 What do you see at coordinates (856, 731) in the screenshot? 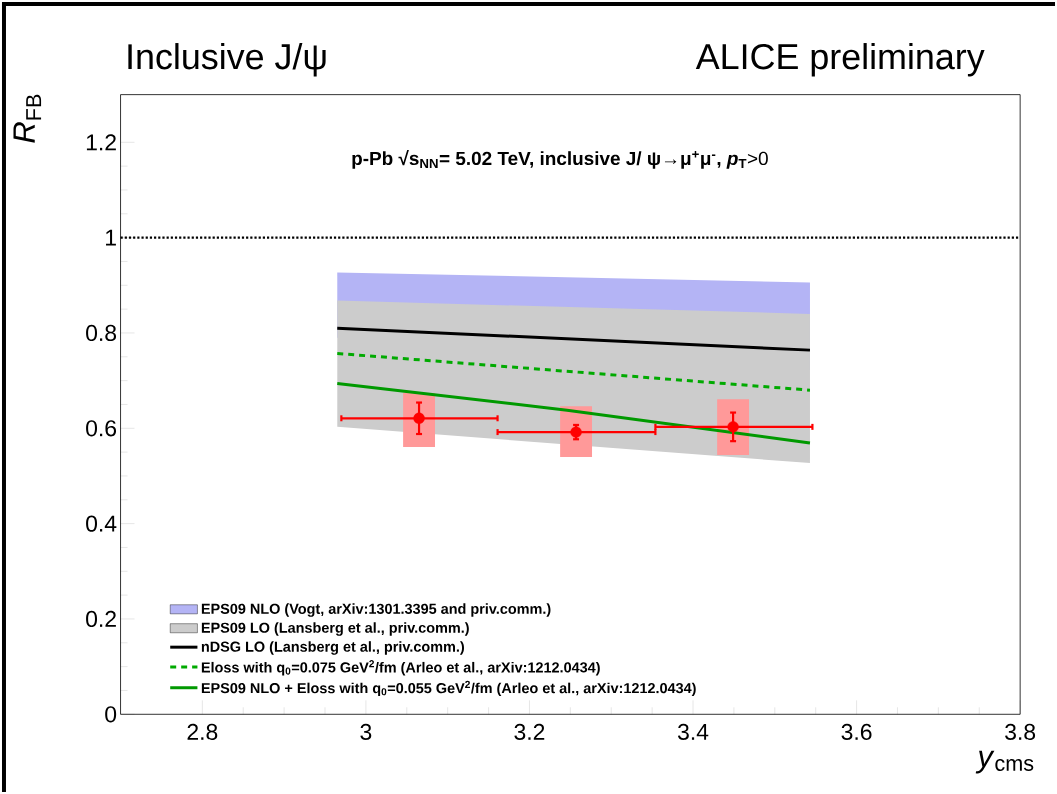
I see `x-tick-label: 3.6` at bounding box center [856, 731].